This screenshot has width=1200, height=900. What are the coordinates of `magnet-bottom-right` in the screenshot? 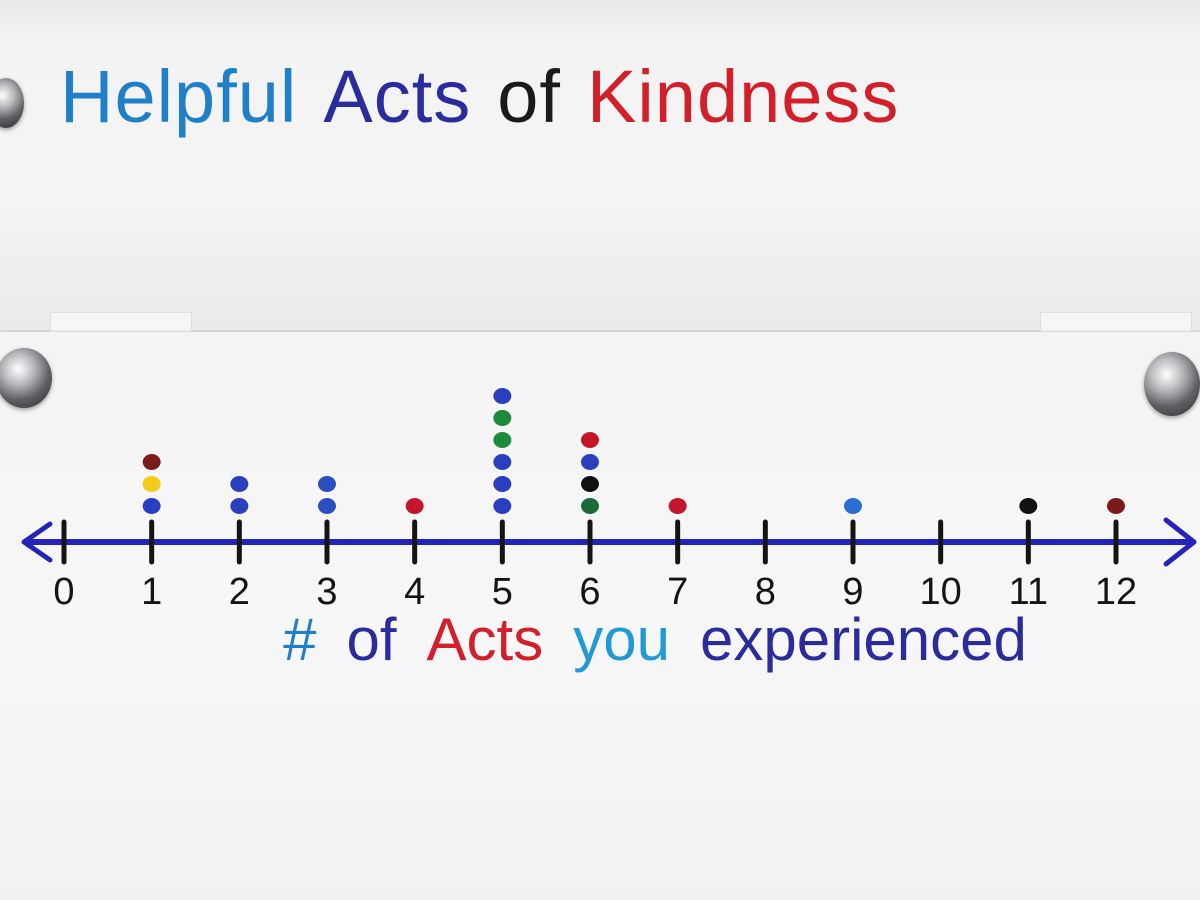 It's located at (1172, 384).